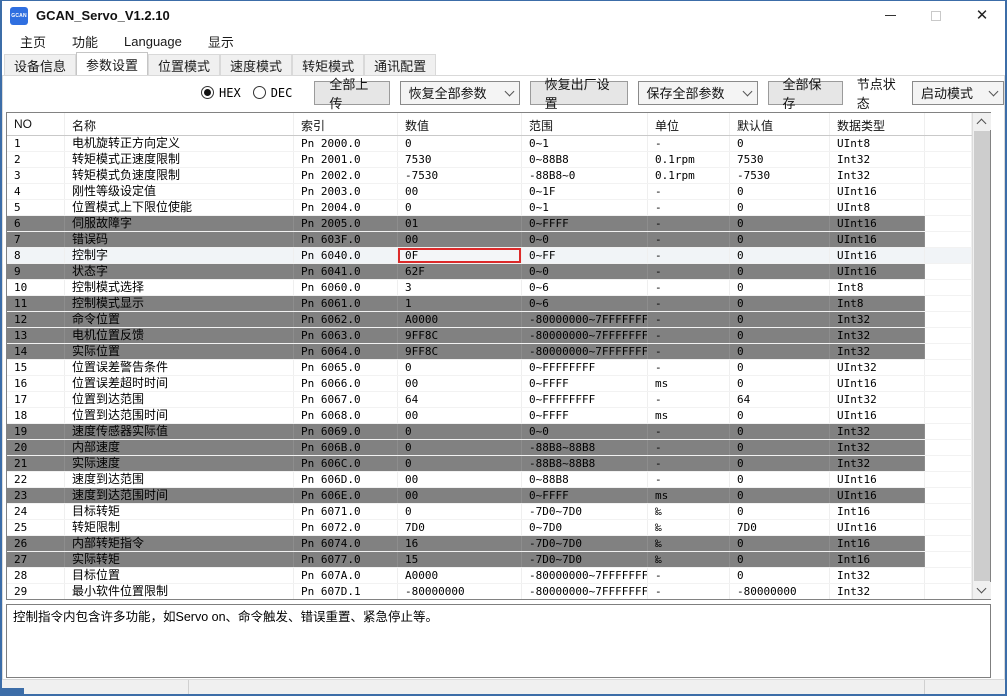 This screenshot has width=1007, height=696. I want to click on tab-communication-config: 通讯配置, so click(400, 64).